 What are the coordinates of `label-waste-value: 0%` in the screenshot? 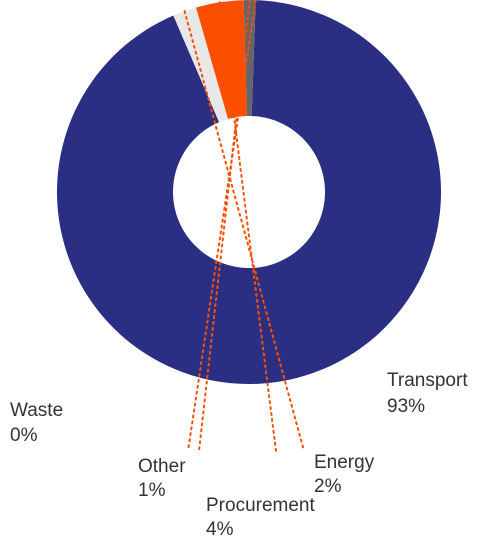 It's located at (24, 435).